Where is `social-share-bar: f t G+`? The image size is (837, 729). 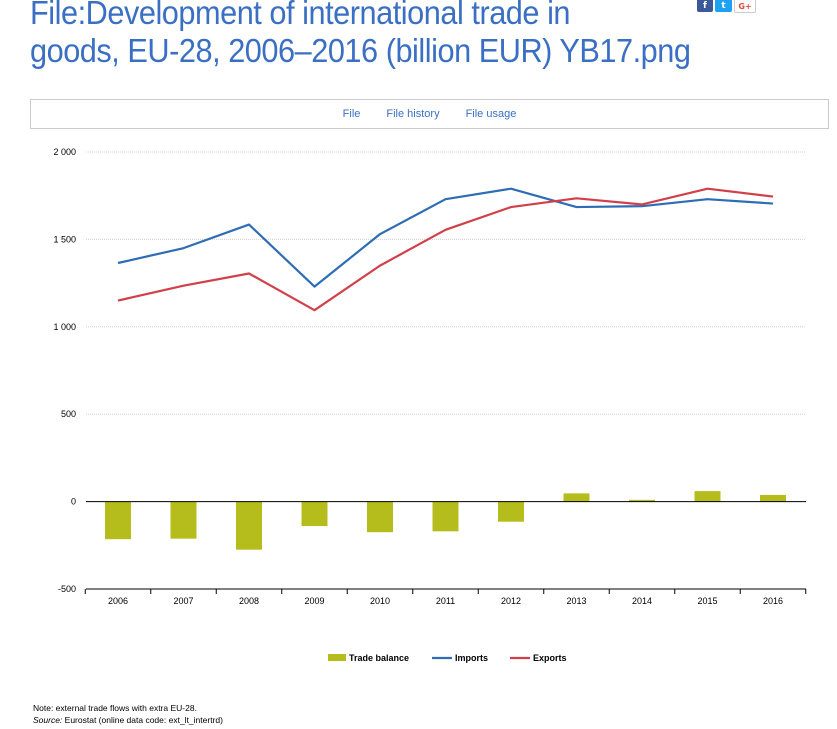 social-share-bar: f t G+ is located at coordinates (726, 6).